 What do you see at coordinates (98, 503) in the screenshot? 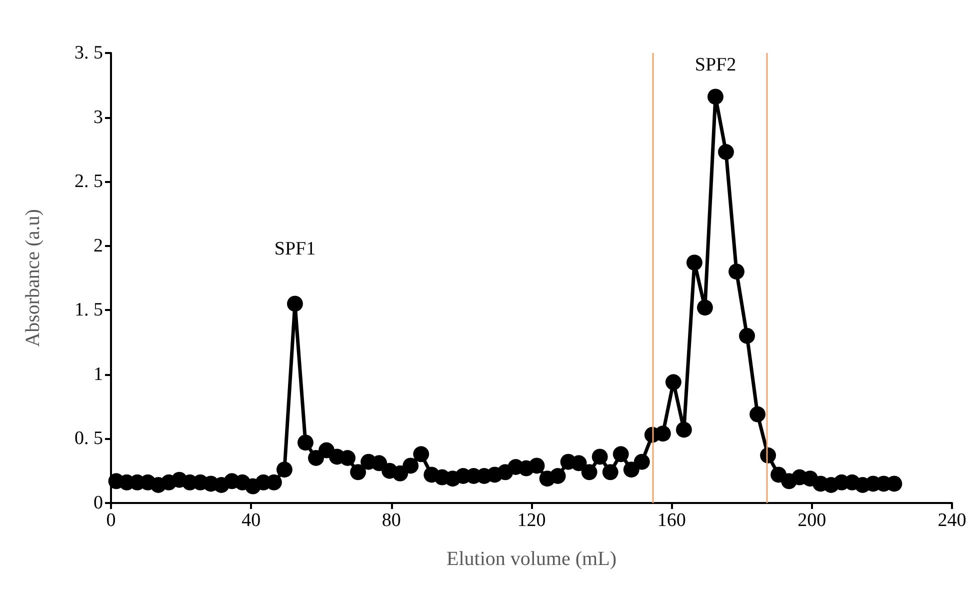
I see `y-tick-label: 0` at bounding box center [98, 503].